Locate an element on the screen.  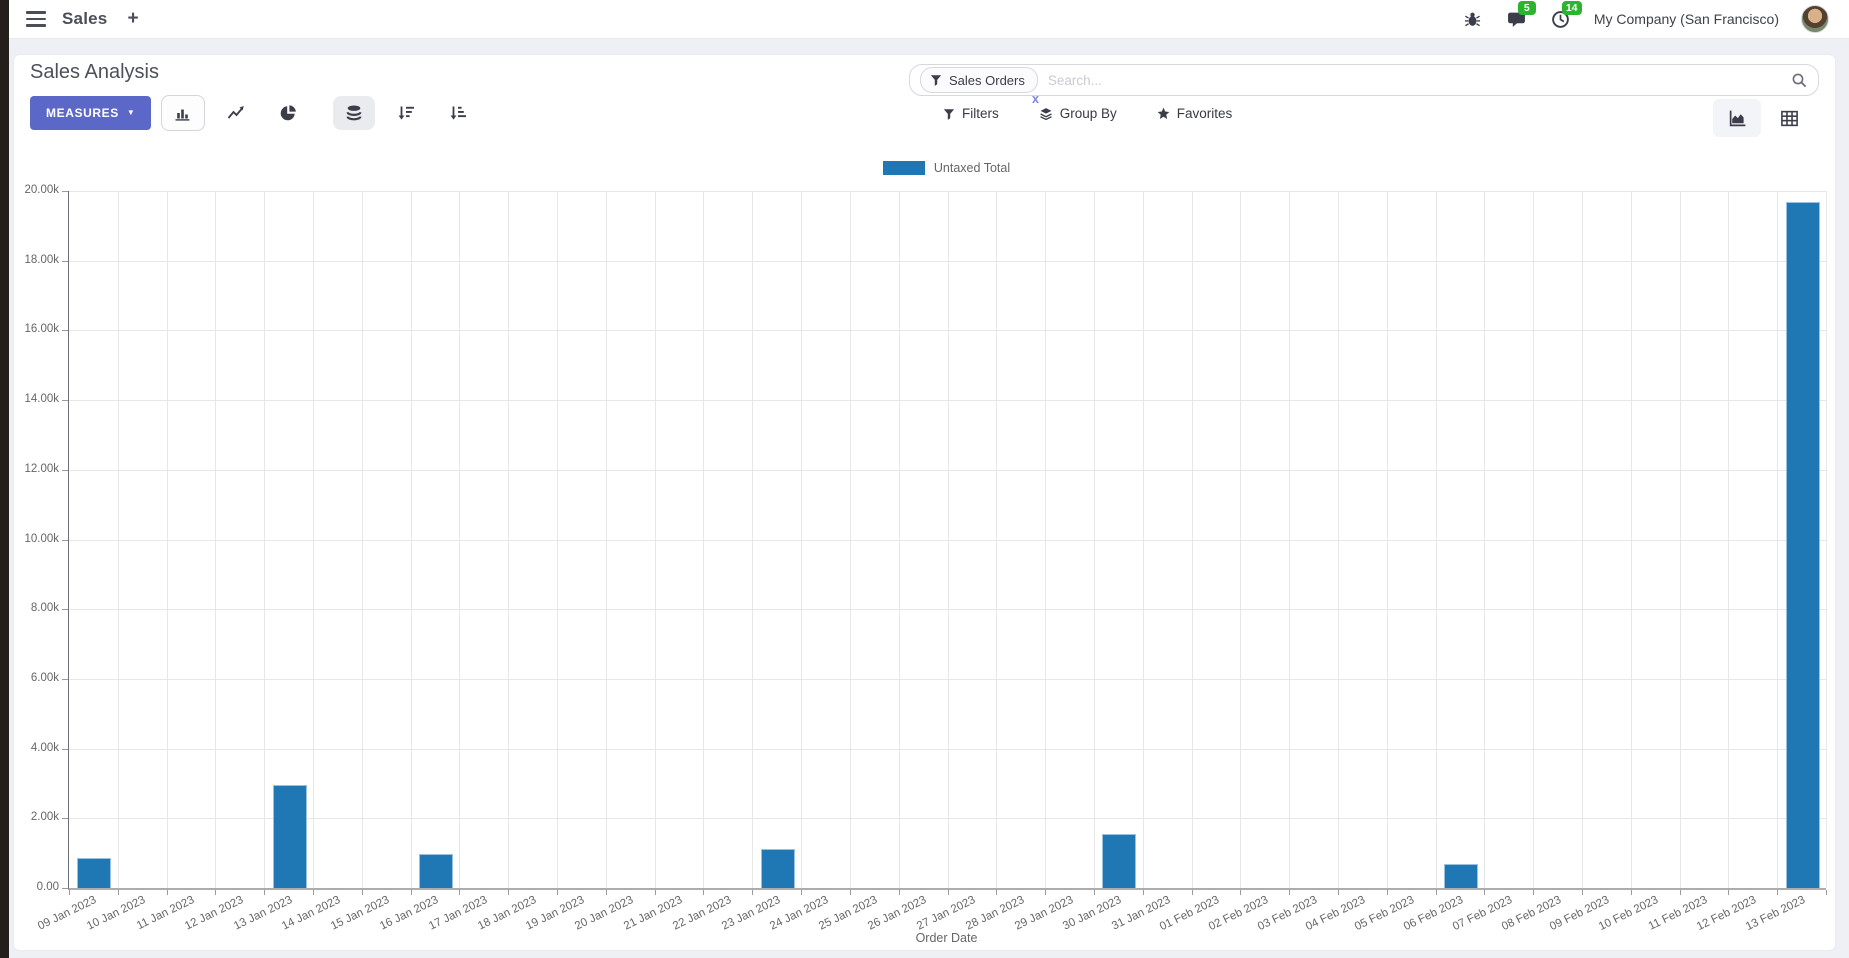
star-icon is located at coordinates (1163, 113).